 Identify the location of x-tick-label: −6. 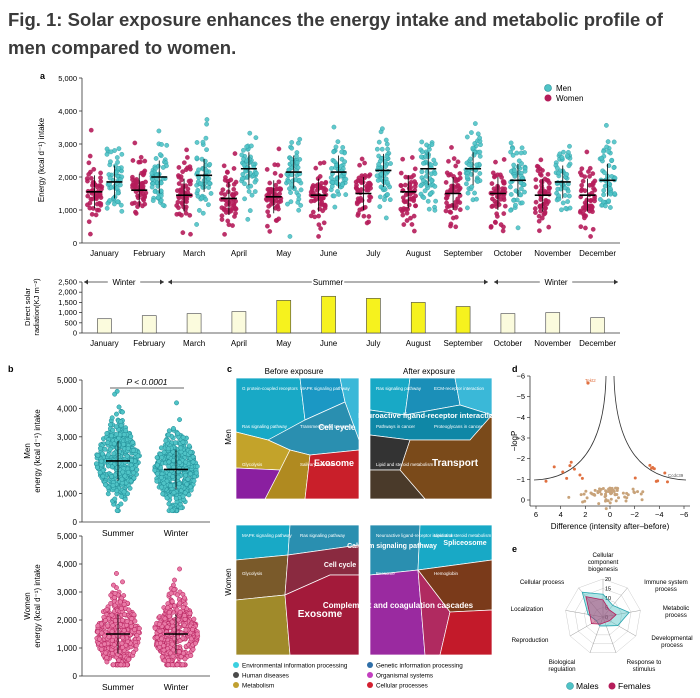
(684, 514).